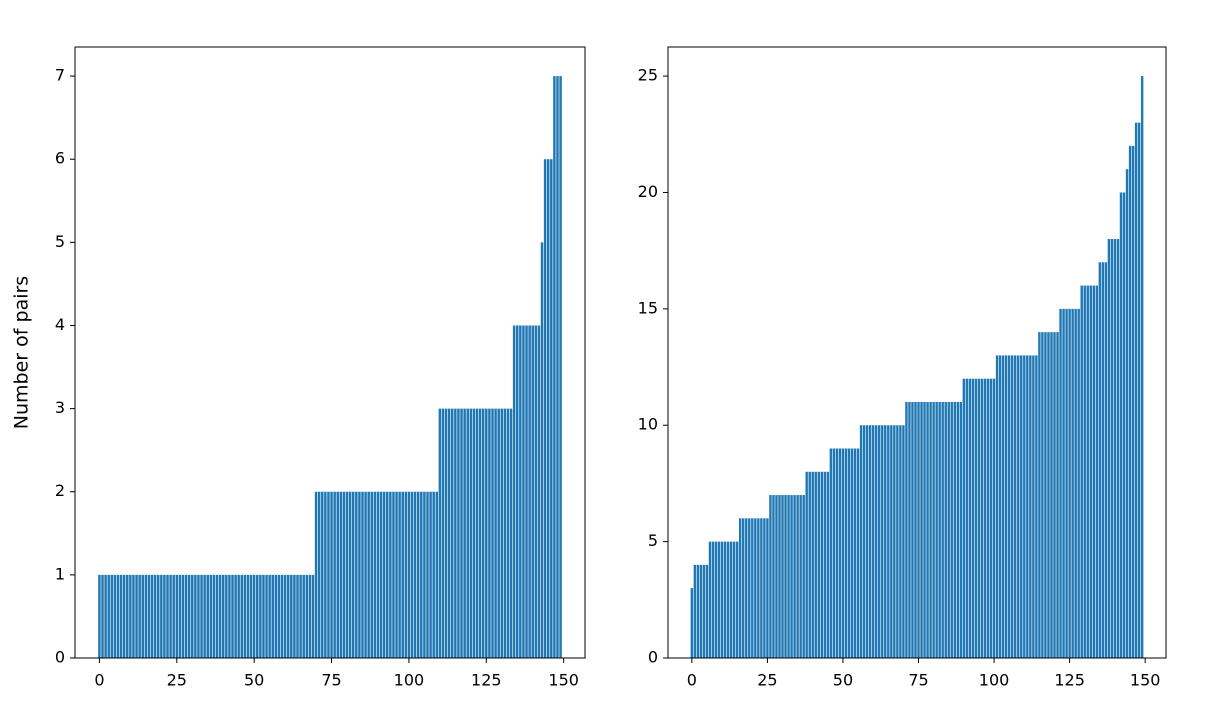  What do you see at coordinates (648, 191) in the screenshot?
I see `y-tick-label: 20` at bounding box center [648, 191].